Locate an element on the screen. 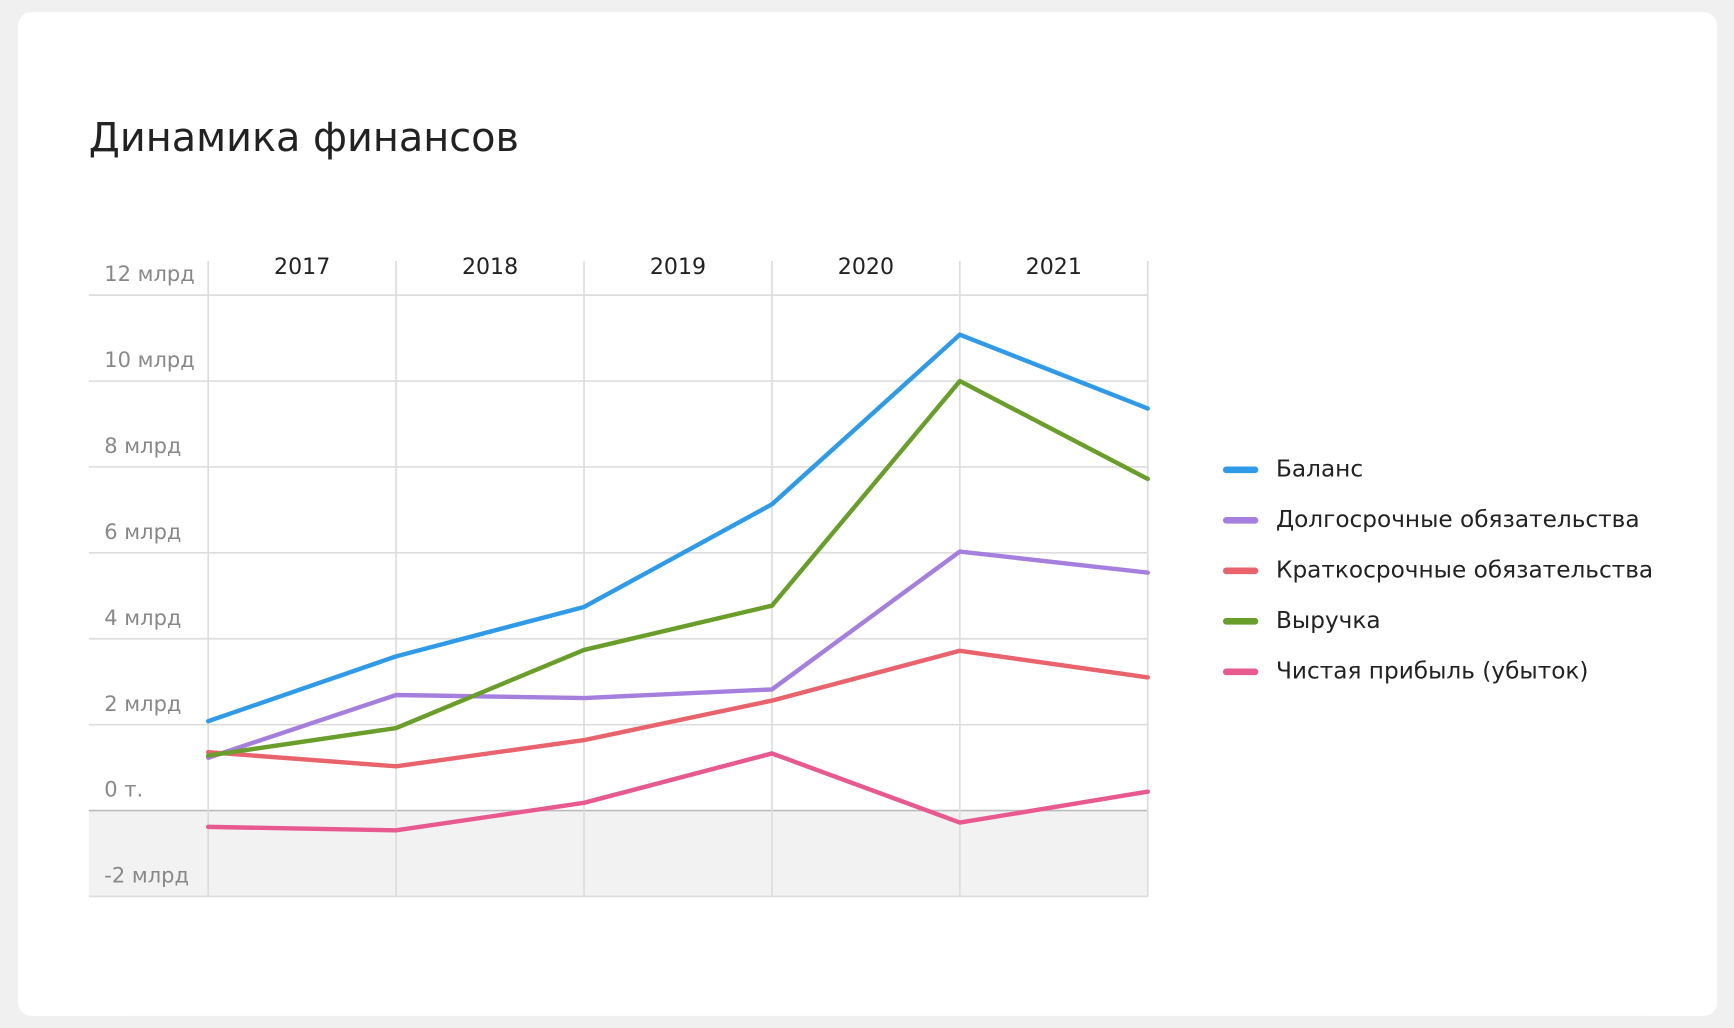  y-tick-label: 0 т. is located at coordinates (123, 790).